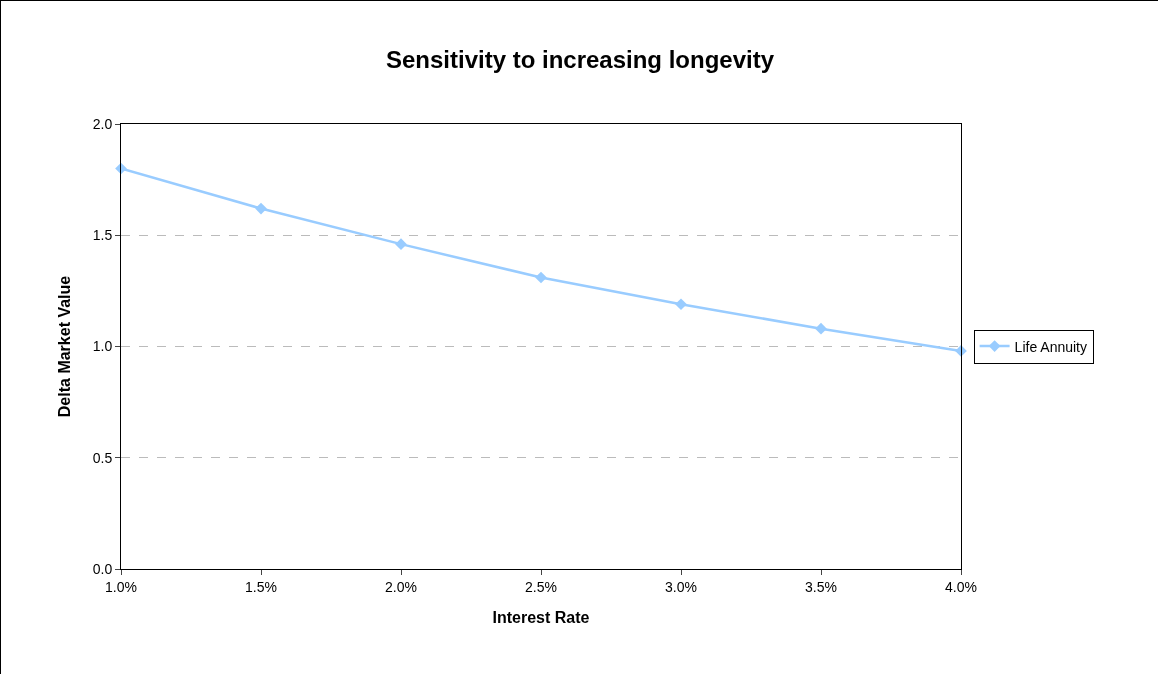  What do you see at coordinates (541, 586) in the screenshot?
I see `x-tick-label: 2.5%` at bounding box center [541, 586].